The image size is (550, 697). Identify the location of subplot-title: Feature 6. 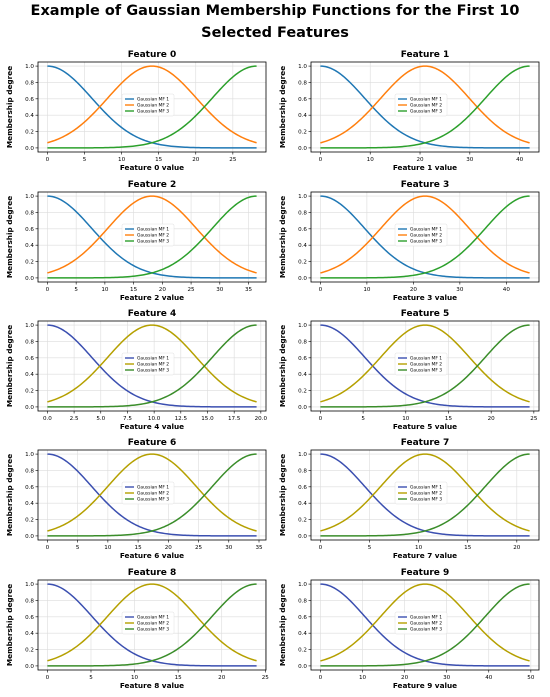
(152, 443).